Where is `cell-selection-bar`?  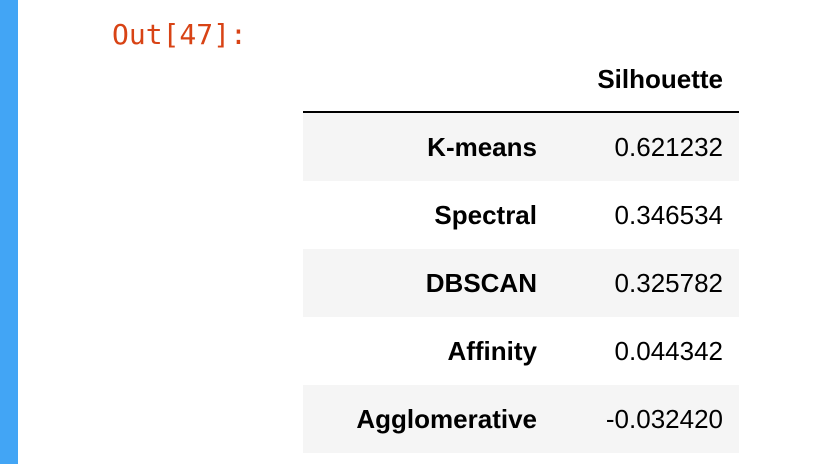
cell-selection-bar is located at coordinates (9, 232).